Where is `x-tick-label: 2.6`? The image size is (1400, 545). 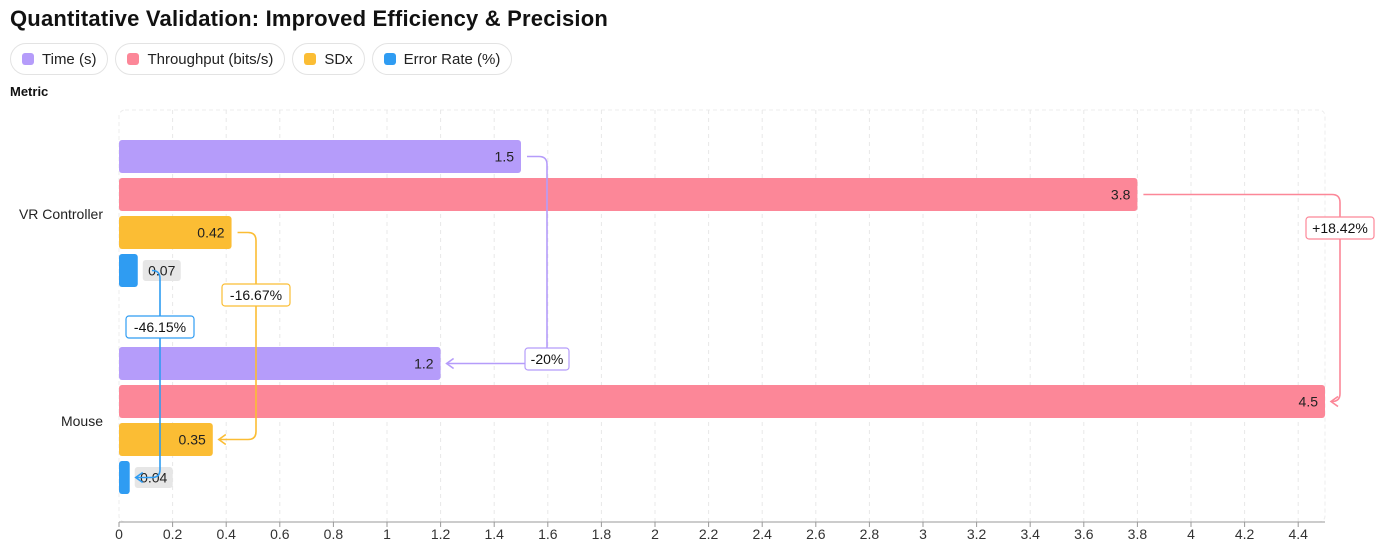
x-tick-label: 2.6 is located at coordinates (816, 534).